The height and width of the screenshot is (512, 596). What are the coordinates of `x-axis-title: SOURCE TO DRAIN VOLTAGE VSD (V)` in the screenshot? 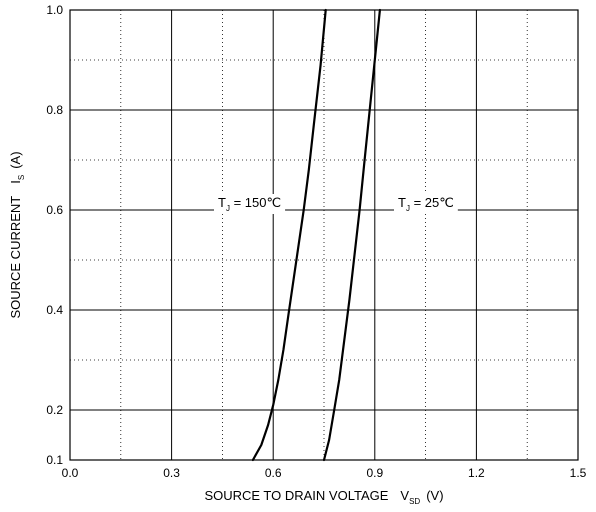 It's located at (323, 497).